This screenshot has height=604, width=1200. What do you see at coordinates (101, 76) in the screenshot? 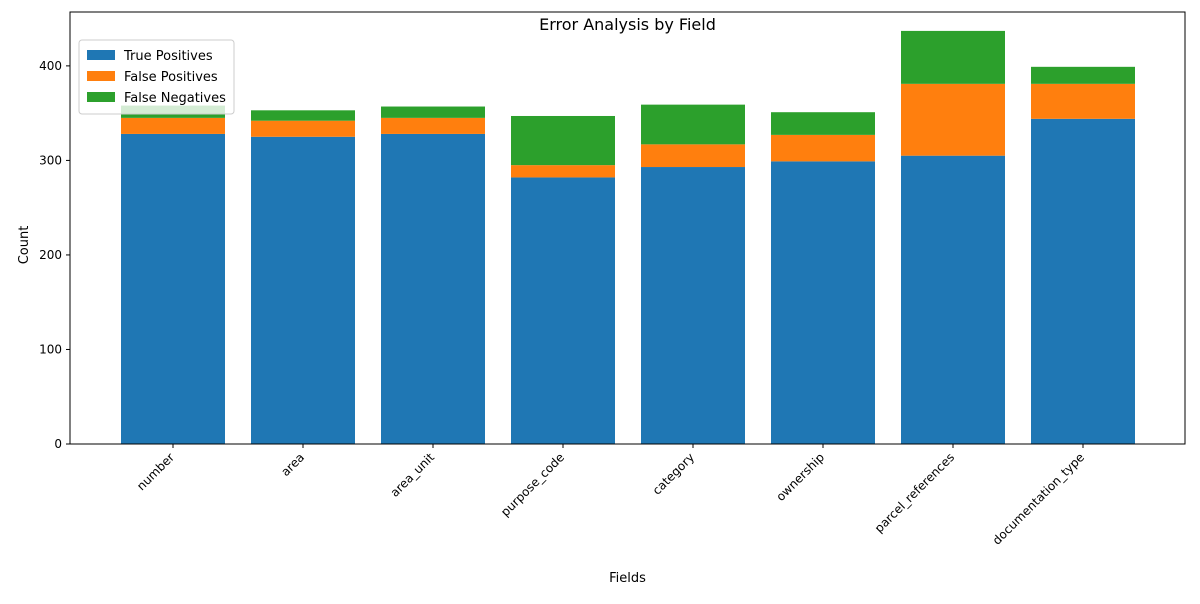
I see `legend-swatch-false-positives` at bounding box center [101, 76].